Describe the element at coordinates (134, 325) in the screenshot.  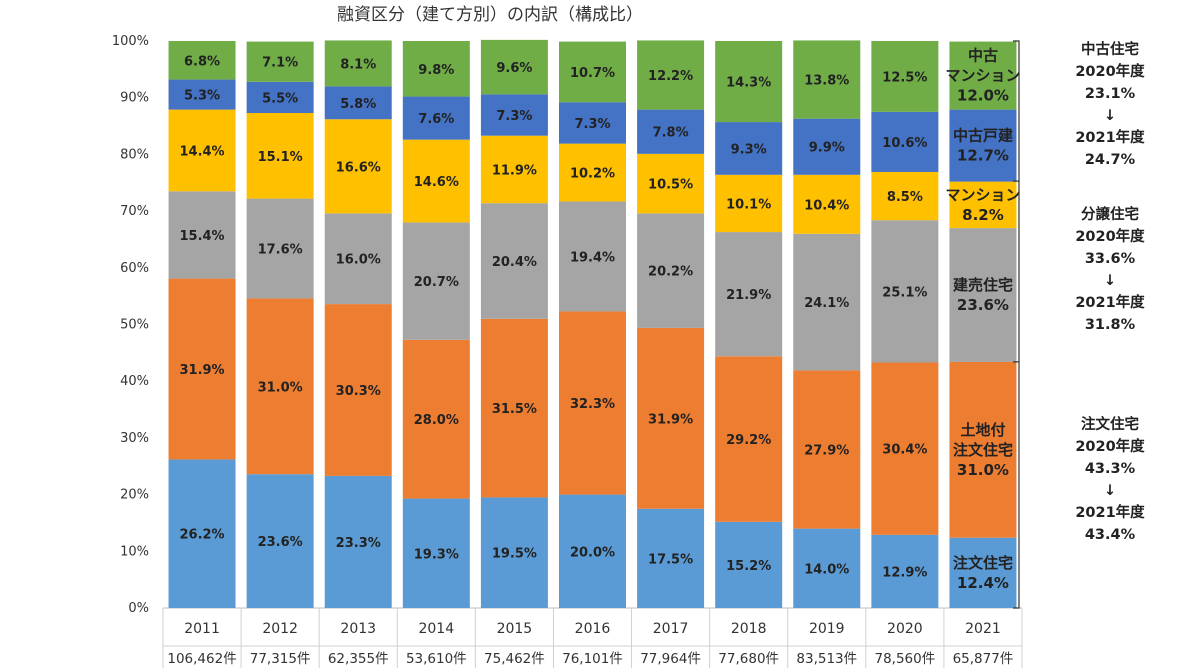
I see `y-tick-label: 50%` at that location.